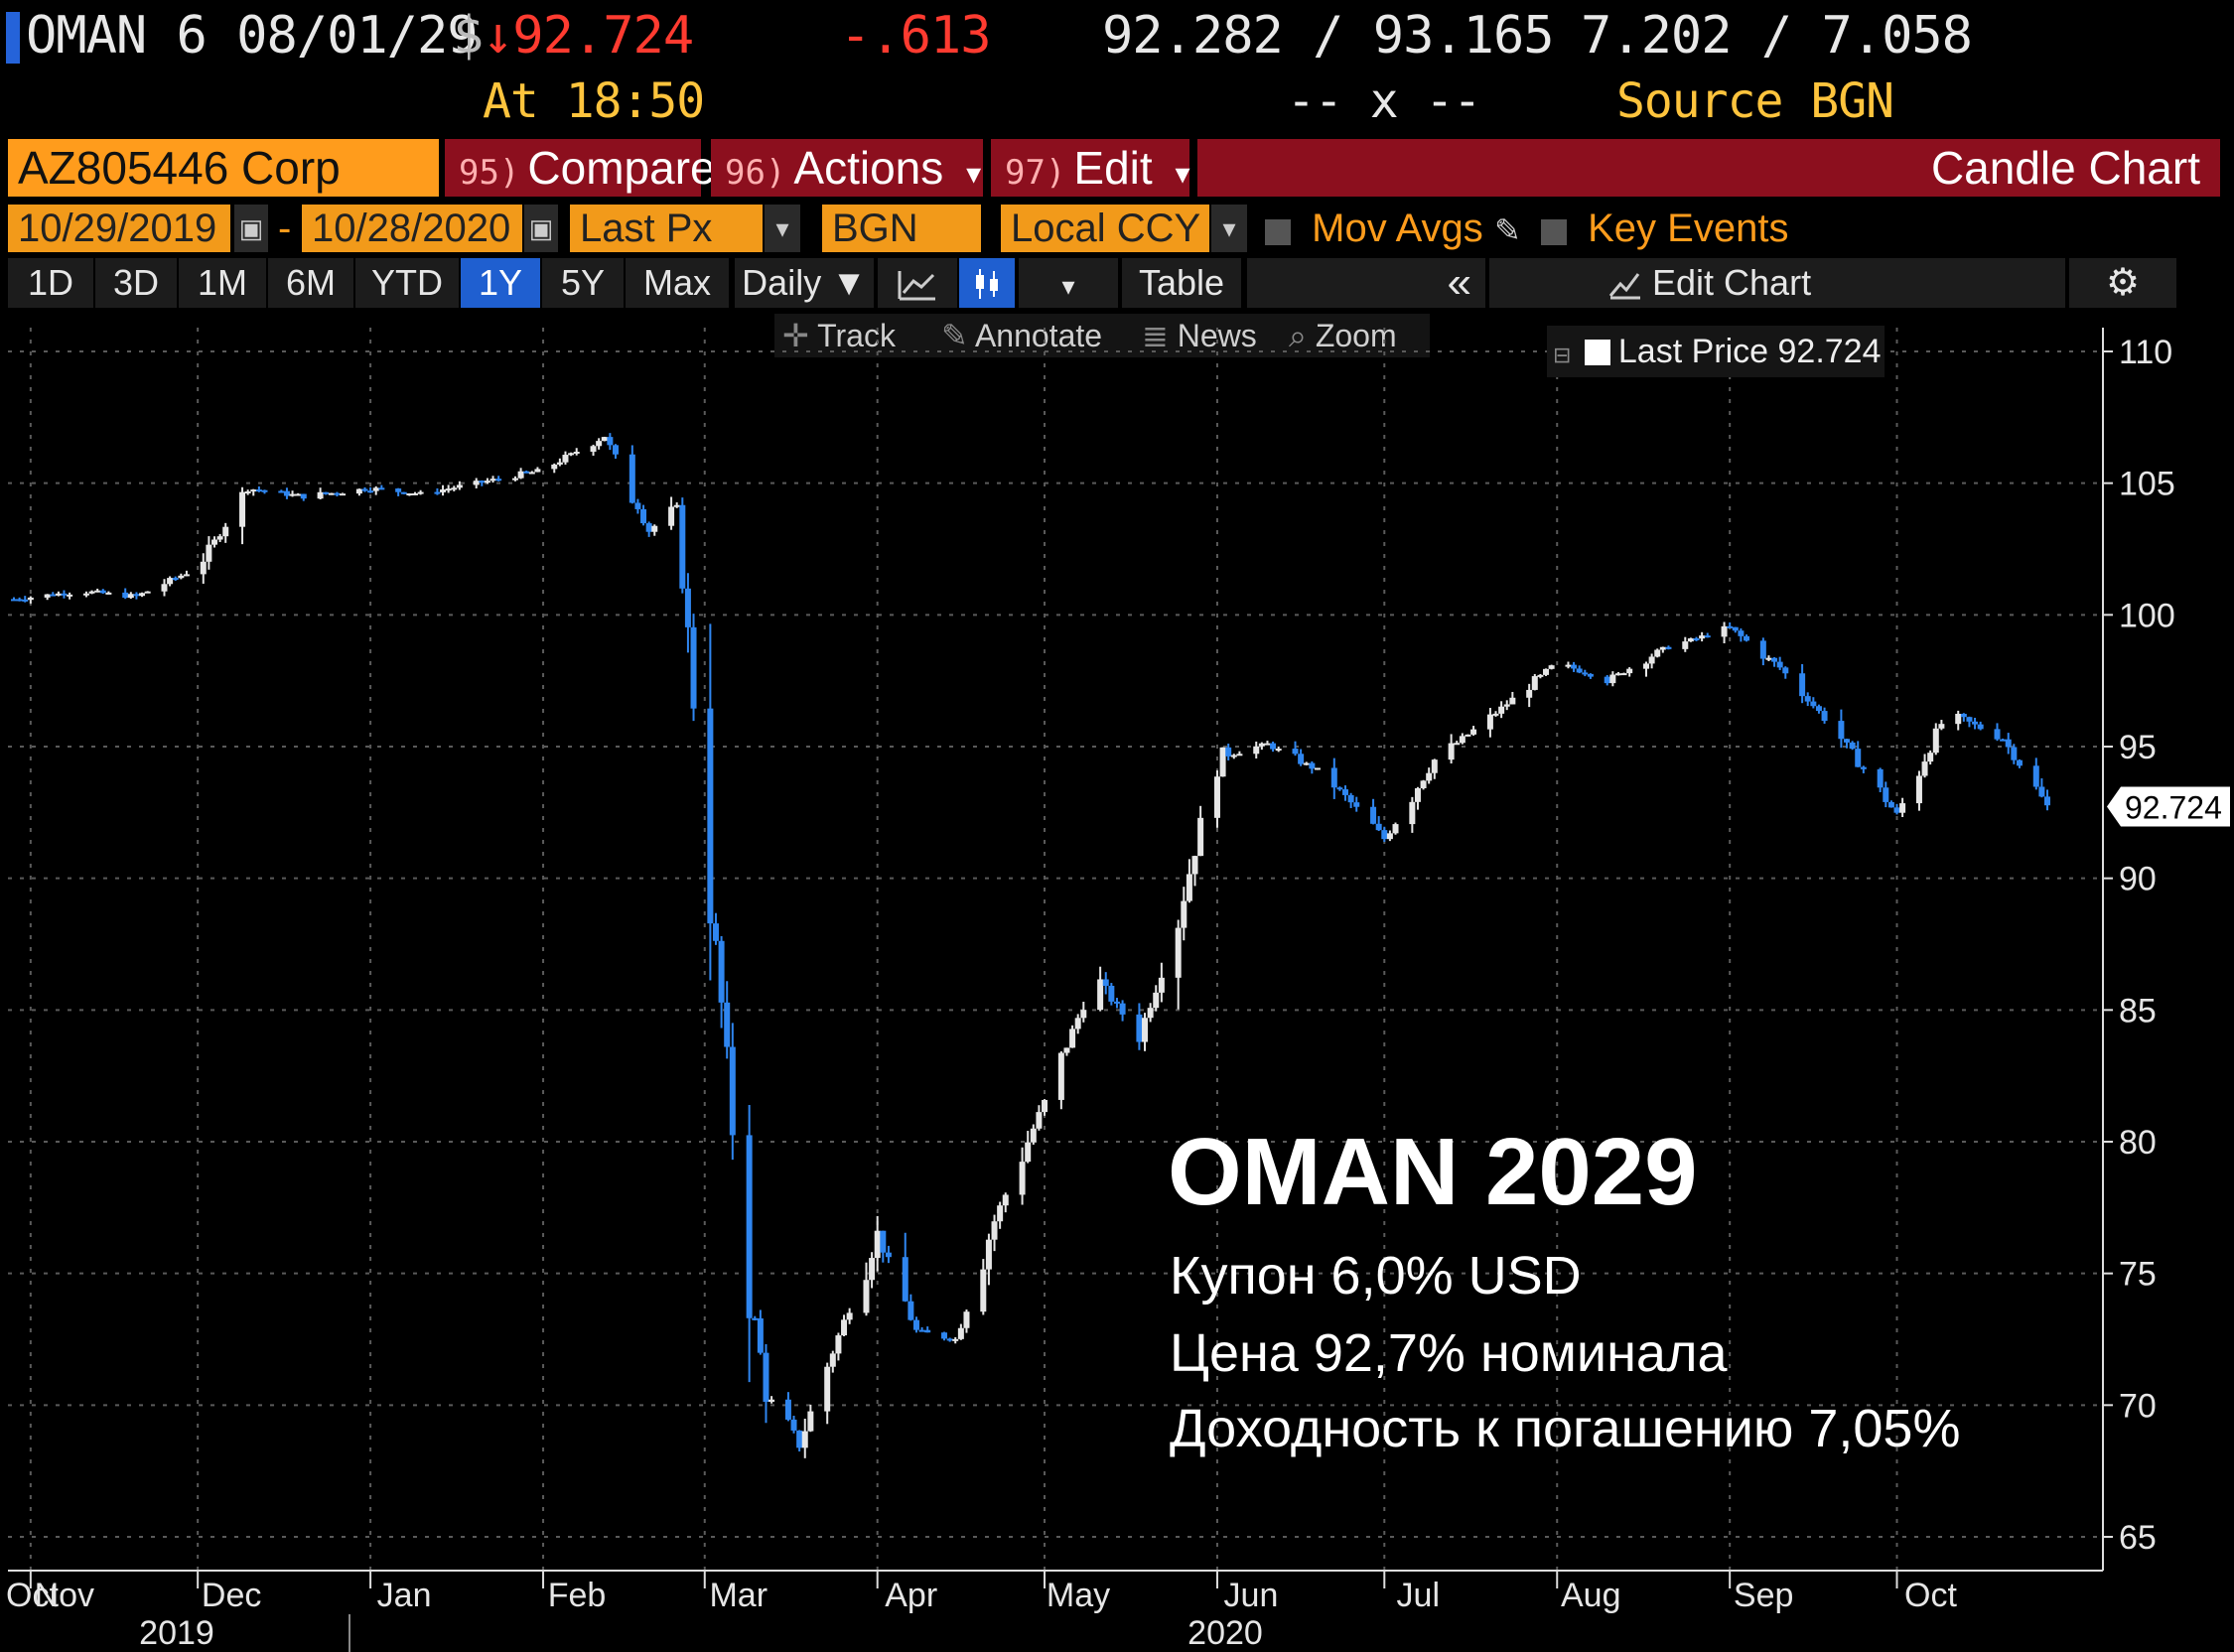 The image size is (2234, 1652). I want to click on source-field: BGN, so click(901, 229).